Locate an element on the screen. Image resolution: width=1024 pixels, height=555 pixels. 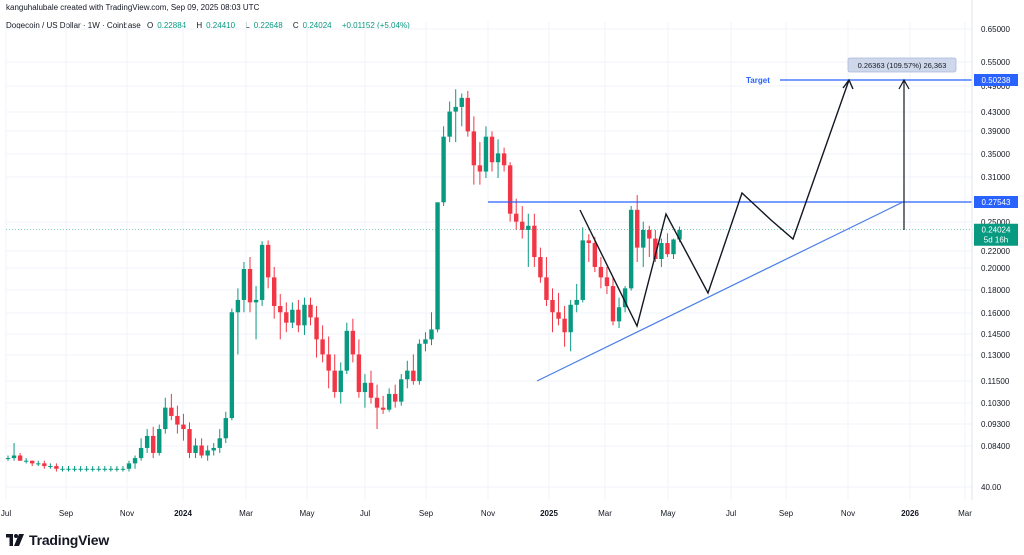
time-tick-label: 2025 is located at coordinates (549, 513).